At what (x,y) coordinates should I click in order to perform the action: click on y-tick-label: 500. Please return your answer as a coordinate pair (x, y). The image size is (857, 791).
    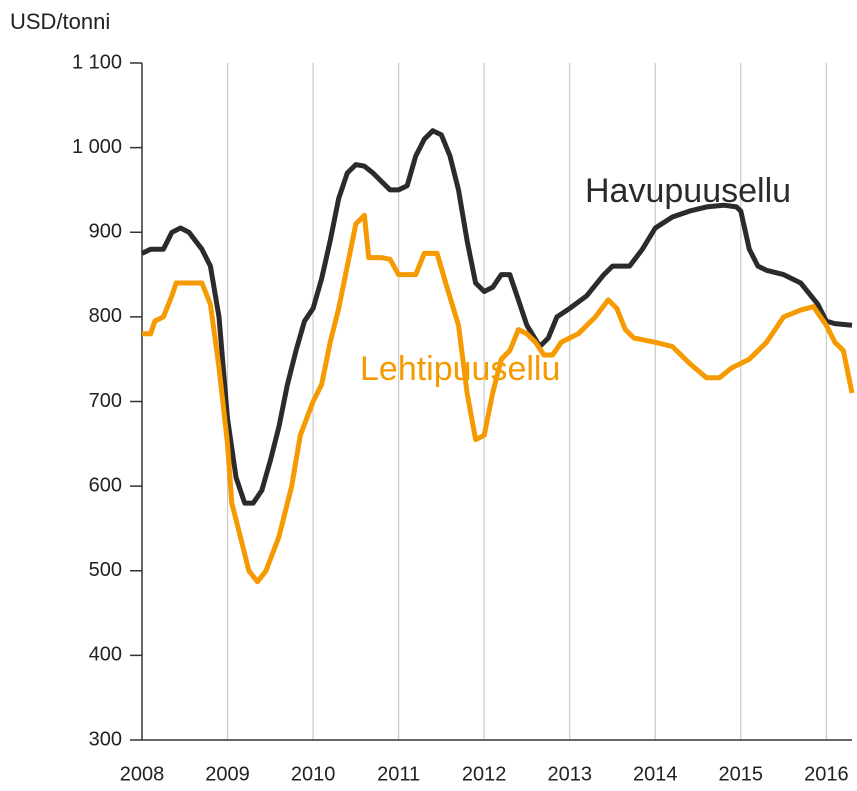
    Looking at the image, I should click on (105, 570).